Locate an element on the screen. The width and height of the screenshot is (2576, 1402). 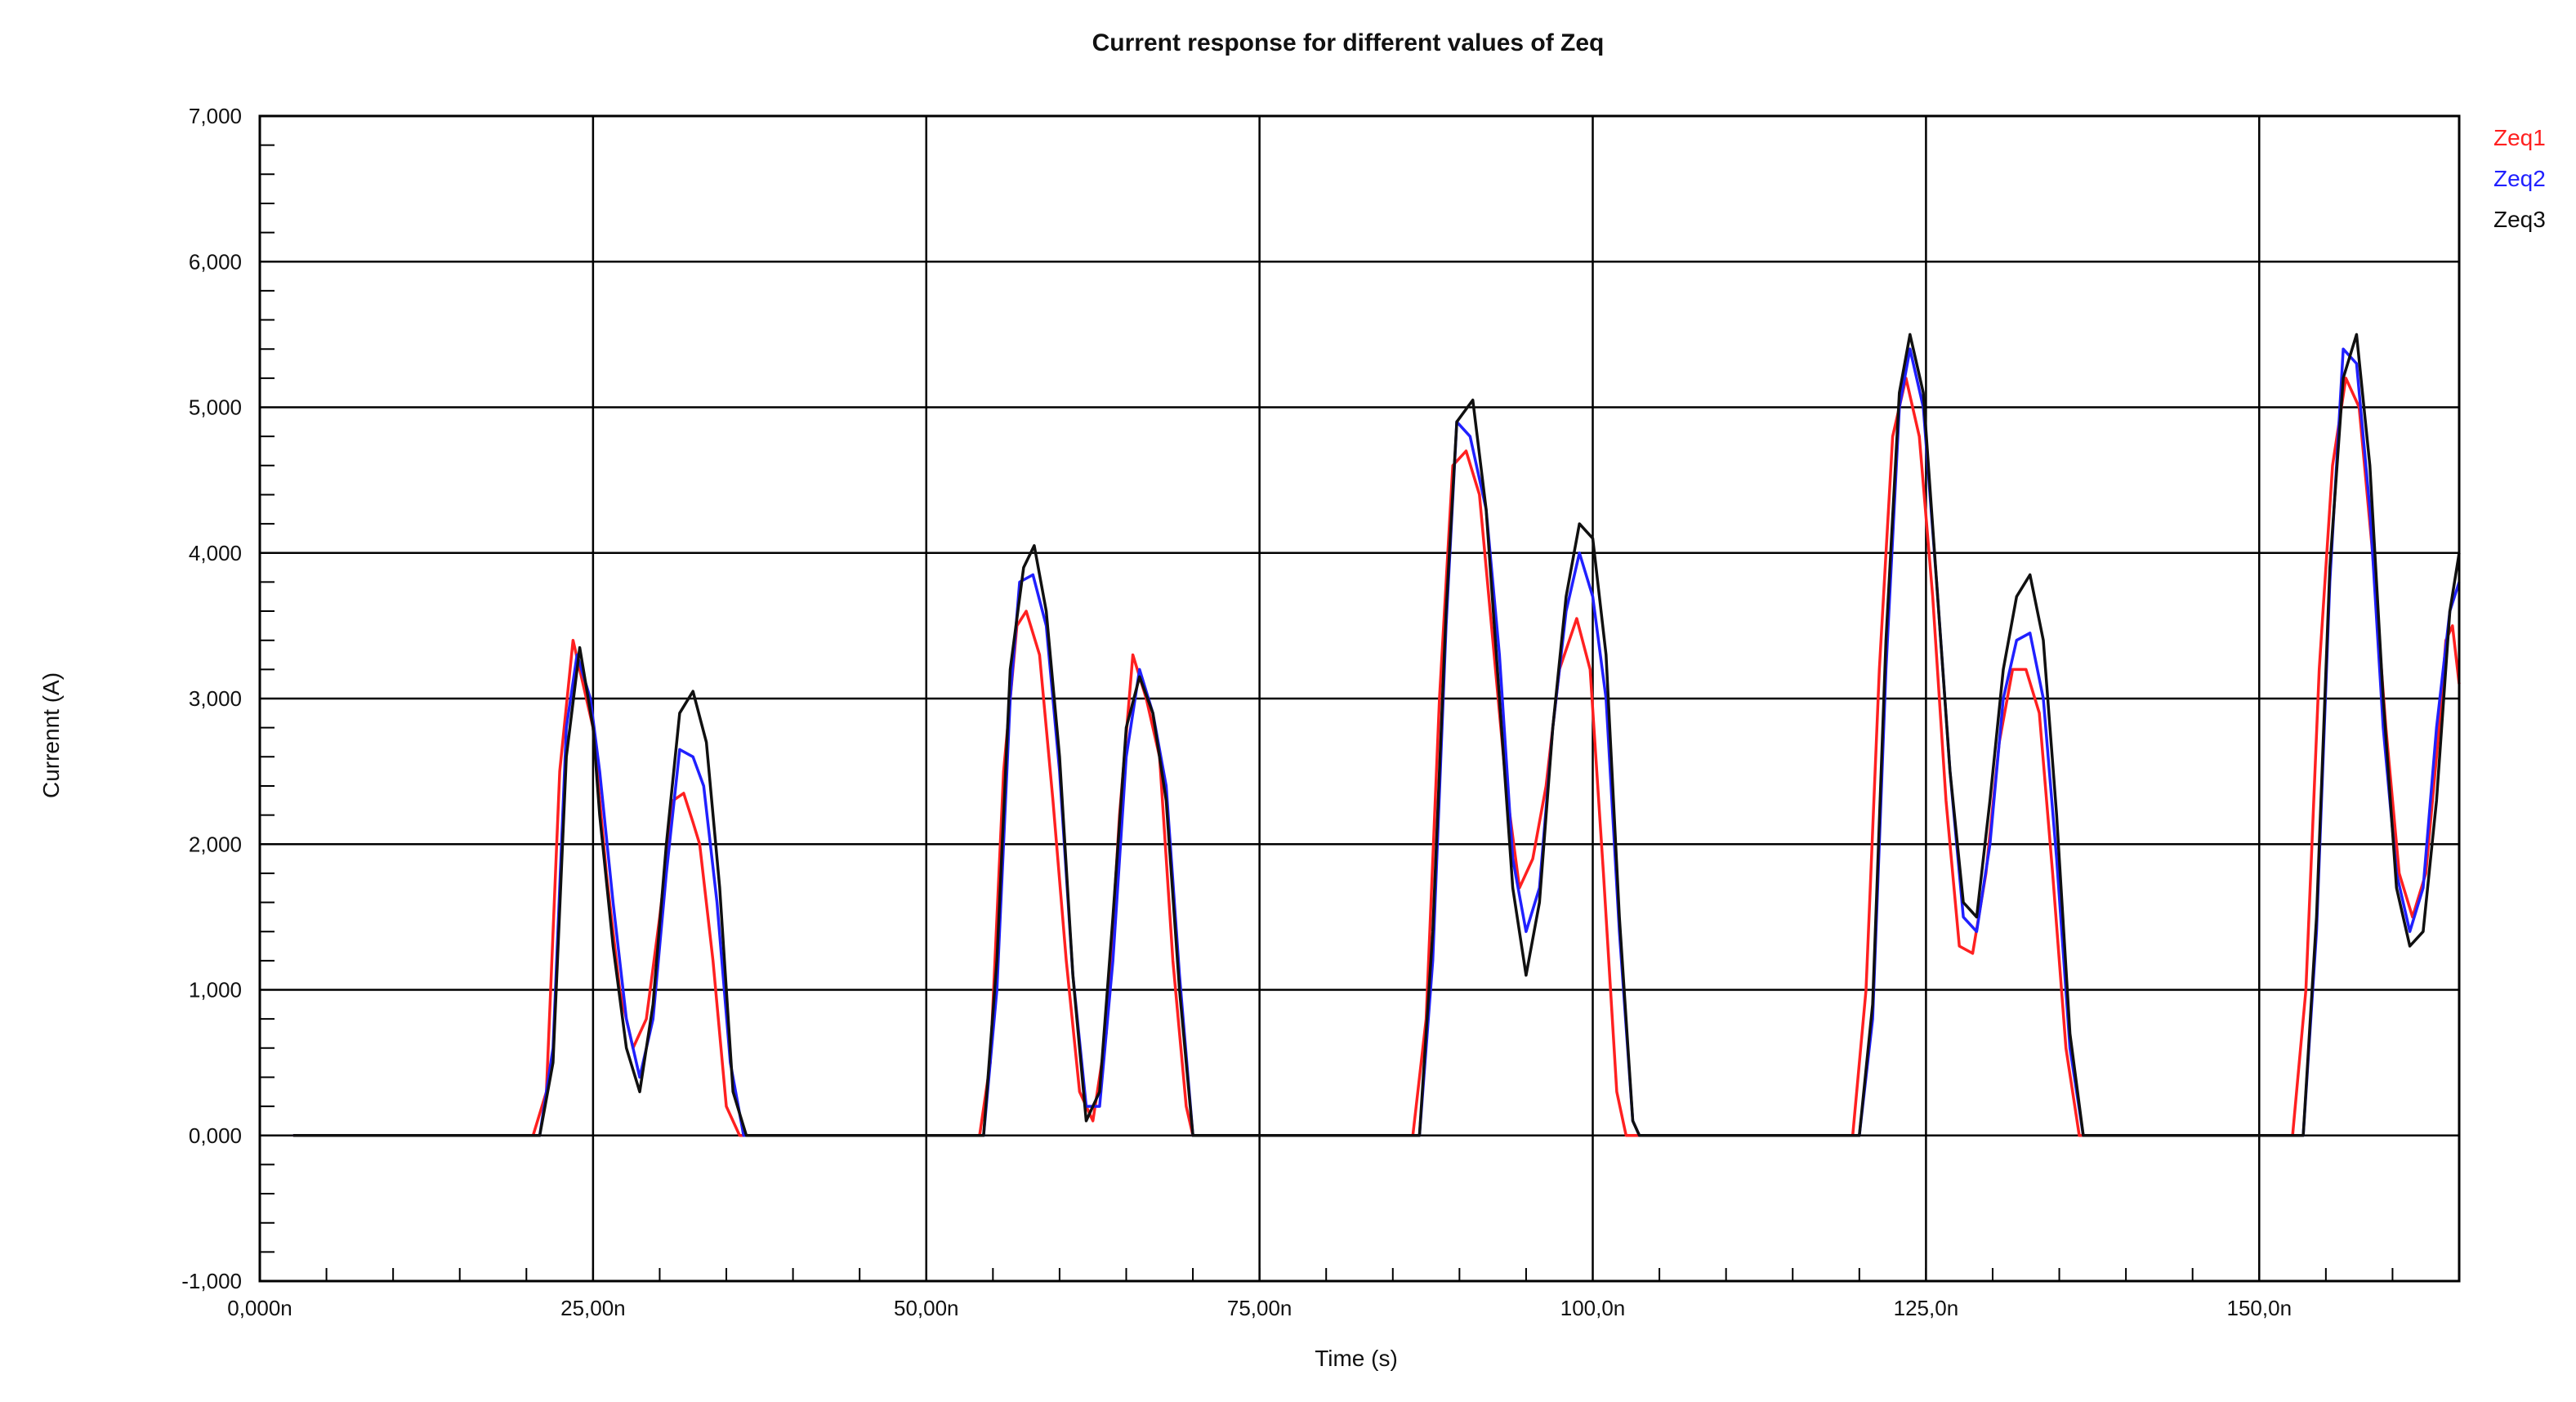
y-tick-label: 3,000 is located at coordinates (216, 698).